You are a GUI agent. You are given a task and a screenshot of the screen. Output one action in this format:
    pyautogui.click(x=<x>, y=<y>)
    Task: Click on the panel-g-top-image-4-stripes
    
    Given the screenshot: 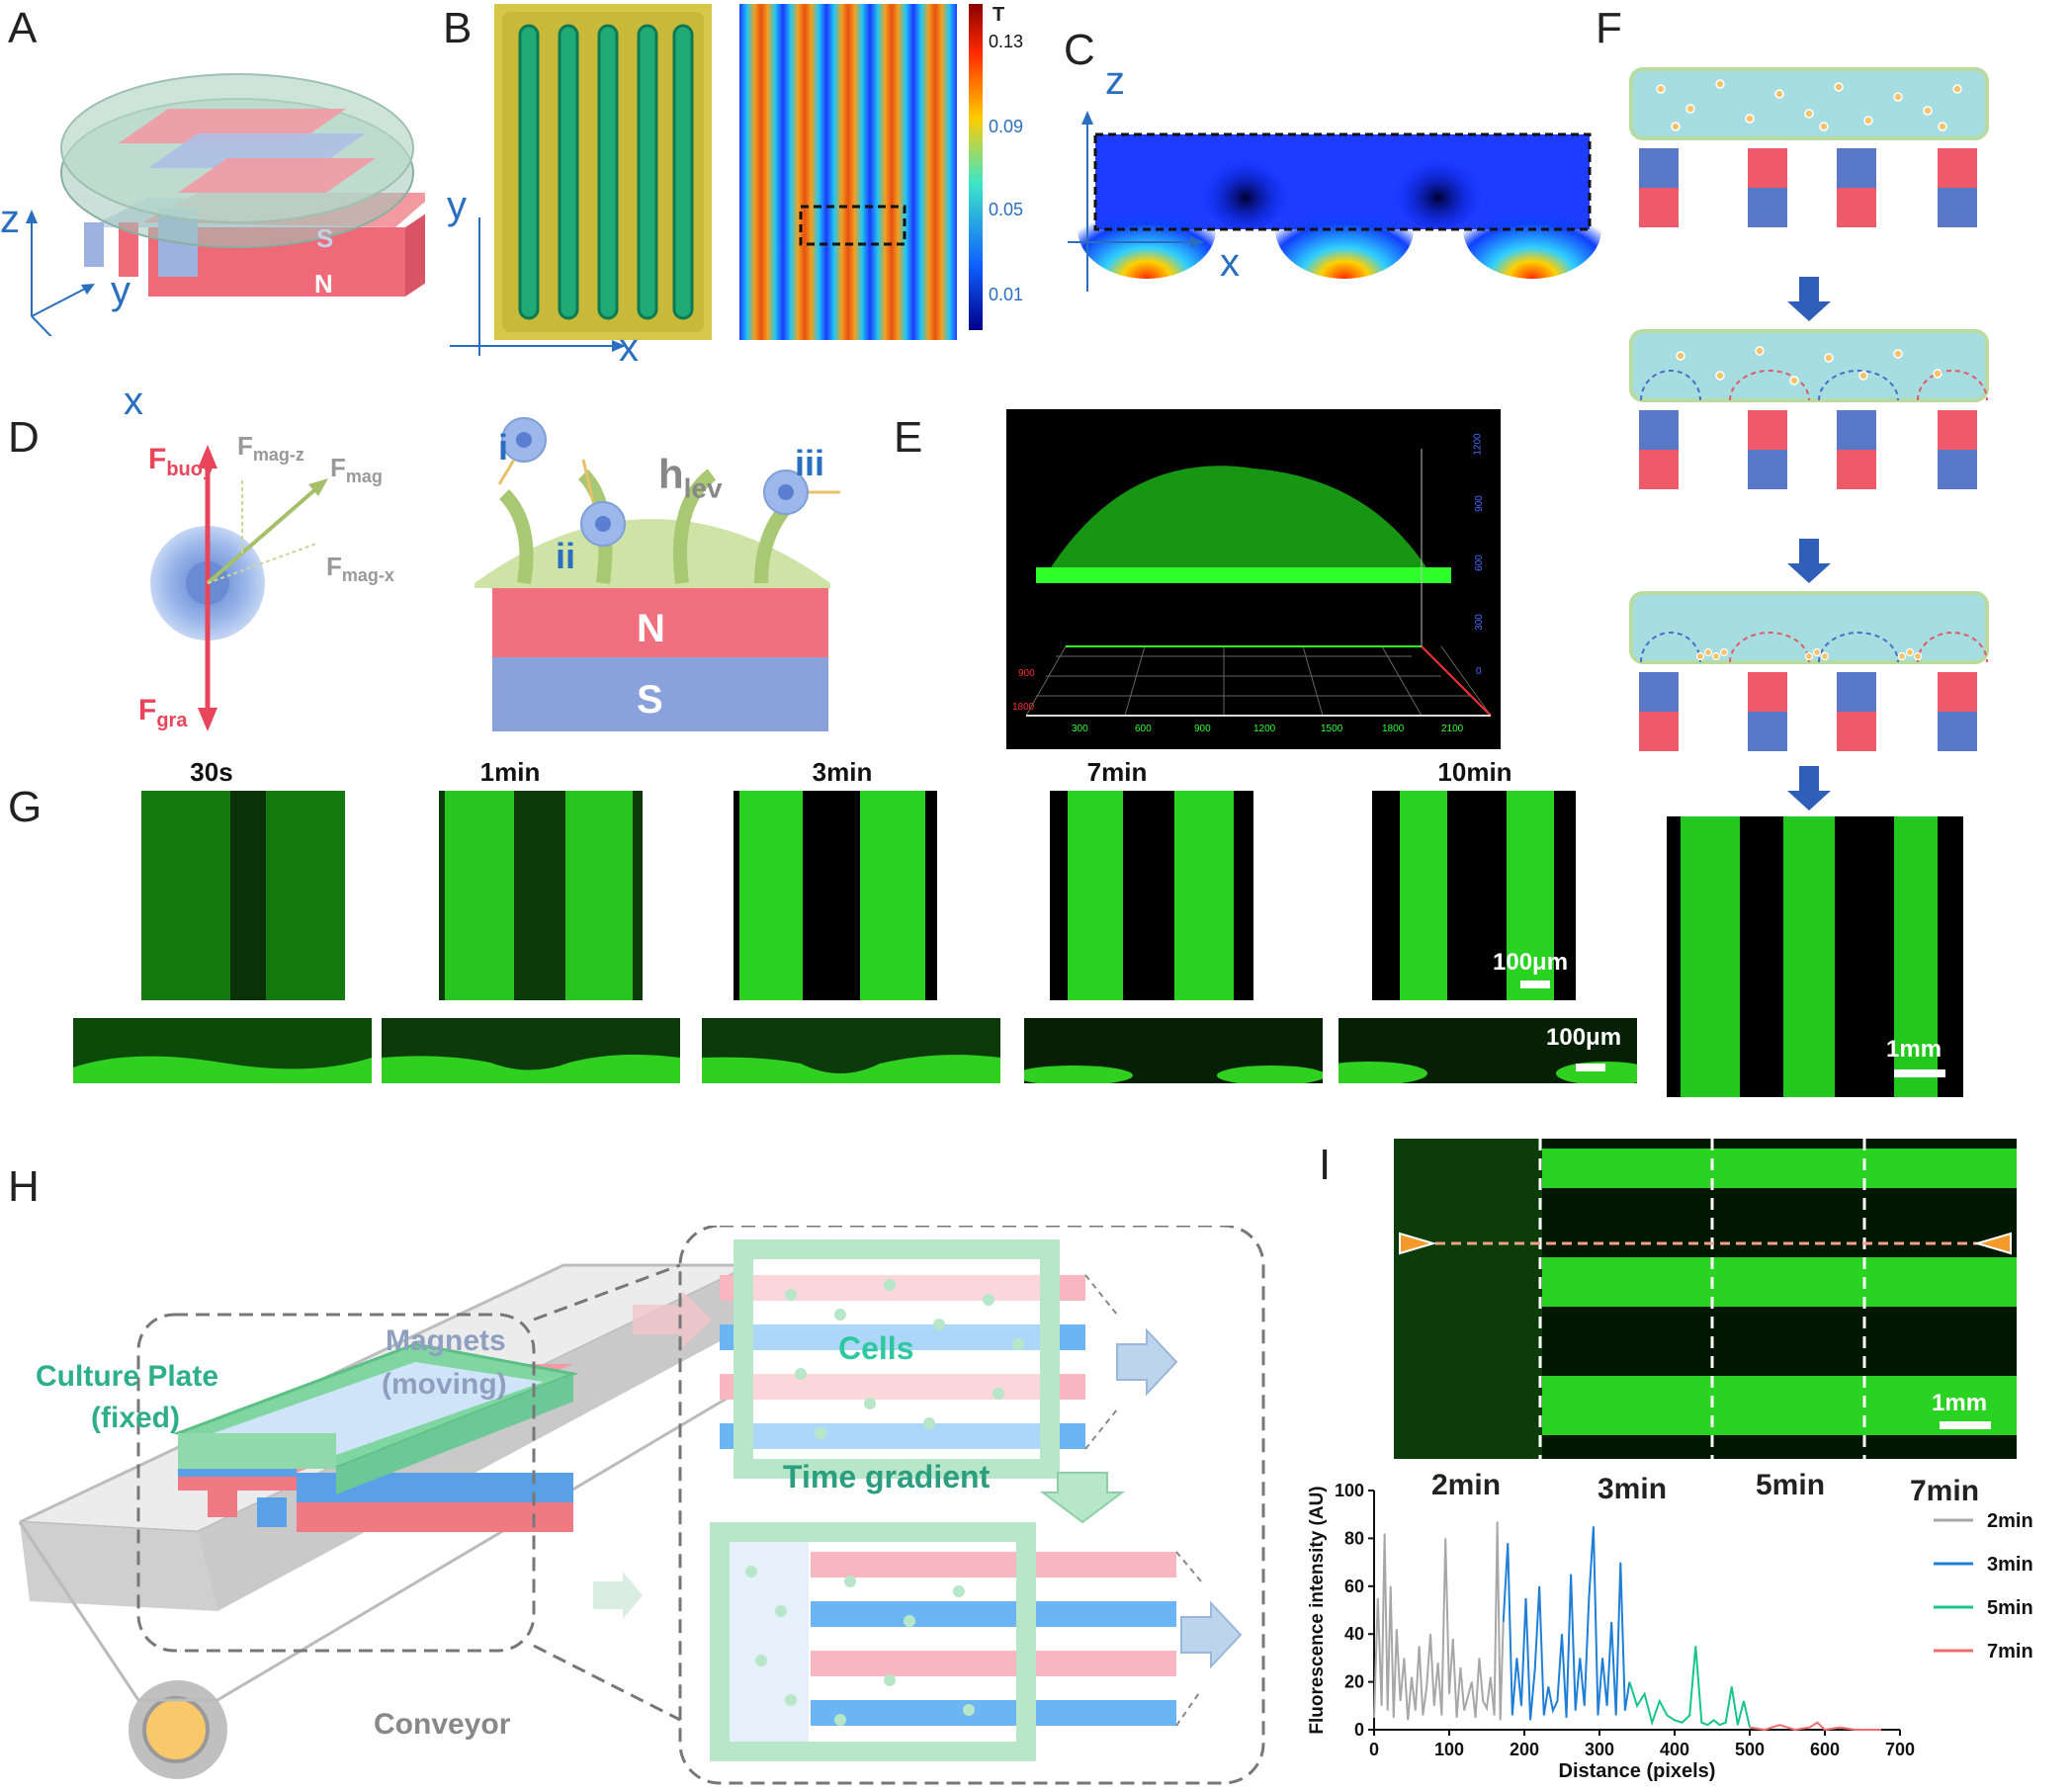 What is the action you would take?
    pyautogui.click(x=1151, y=896)
    